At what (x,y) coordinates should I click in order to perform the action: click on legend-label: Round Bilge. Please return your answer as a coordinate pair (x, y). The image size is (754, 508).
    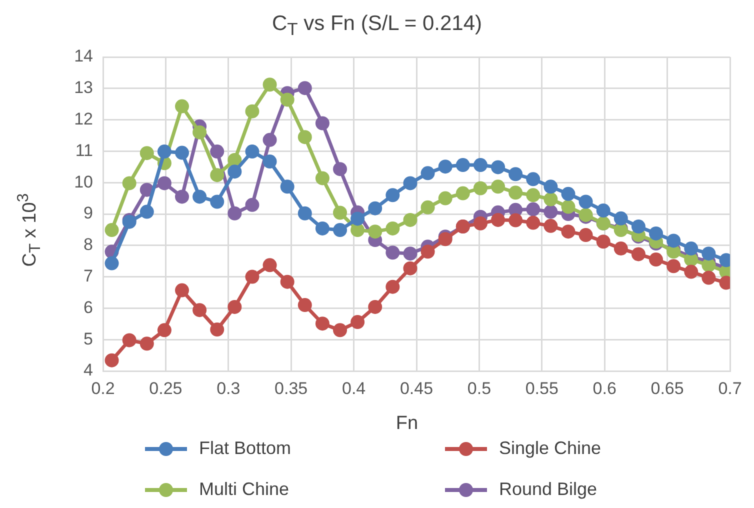
    Looking at the image, I should click on (548, 489).